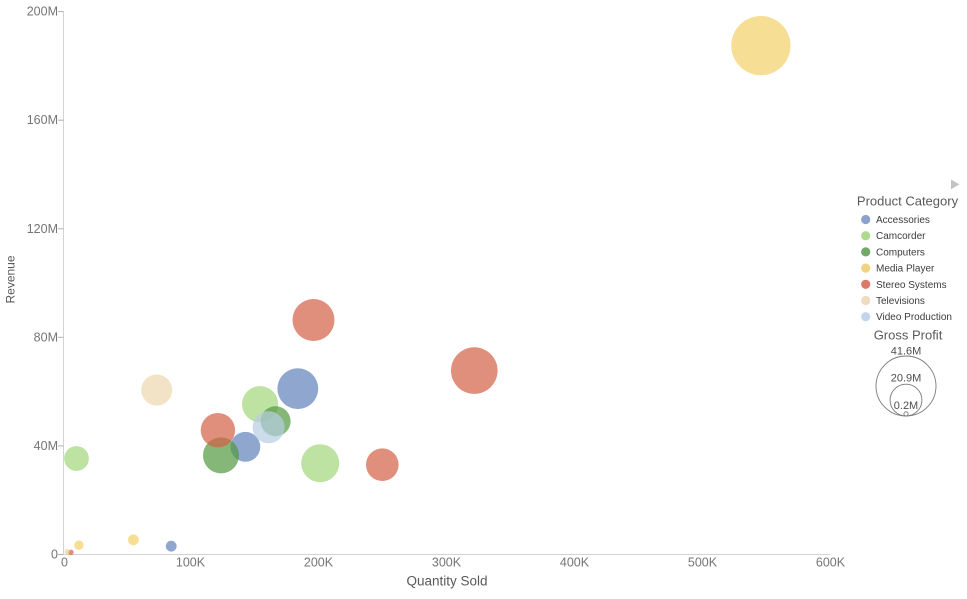 The height and width of the screenshot is (599, 967). Describe the element at coordinates (914, 317) in the screenshot. I see `svg-text: Video Production` at that location.